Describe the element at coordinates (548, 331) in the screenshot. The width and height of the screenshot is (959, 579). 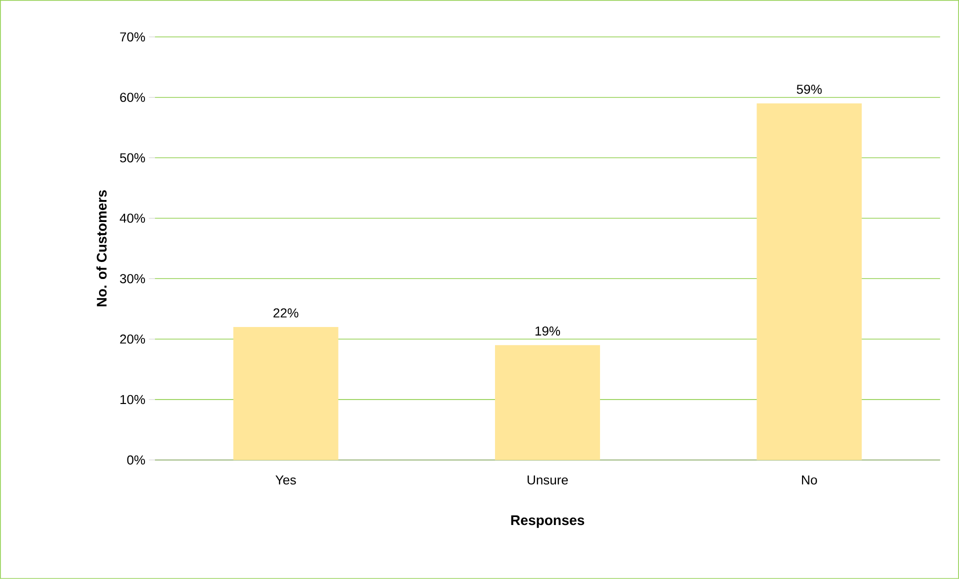
I see `data-label: 19%` at that location.